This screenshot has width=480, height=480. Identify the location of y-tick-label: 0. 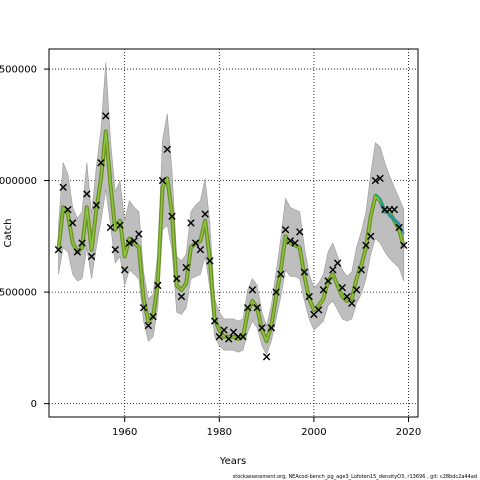
(34, 404).